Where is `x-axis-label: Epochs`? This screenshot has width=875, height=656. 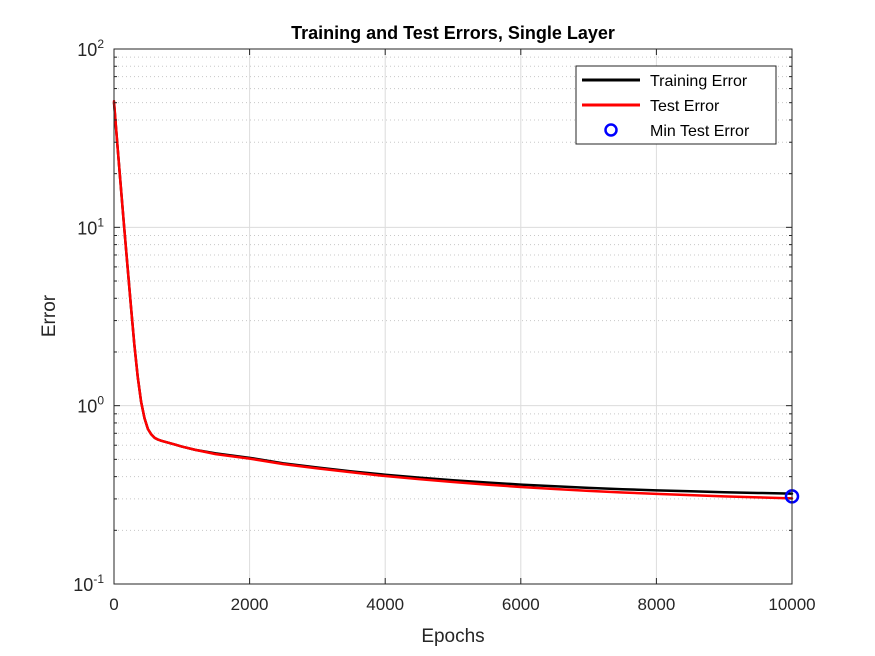
x-axis-label: Epochs is located at coordinates (452, 636).